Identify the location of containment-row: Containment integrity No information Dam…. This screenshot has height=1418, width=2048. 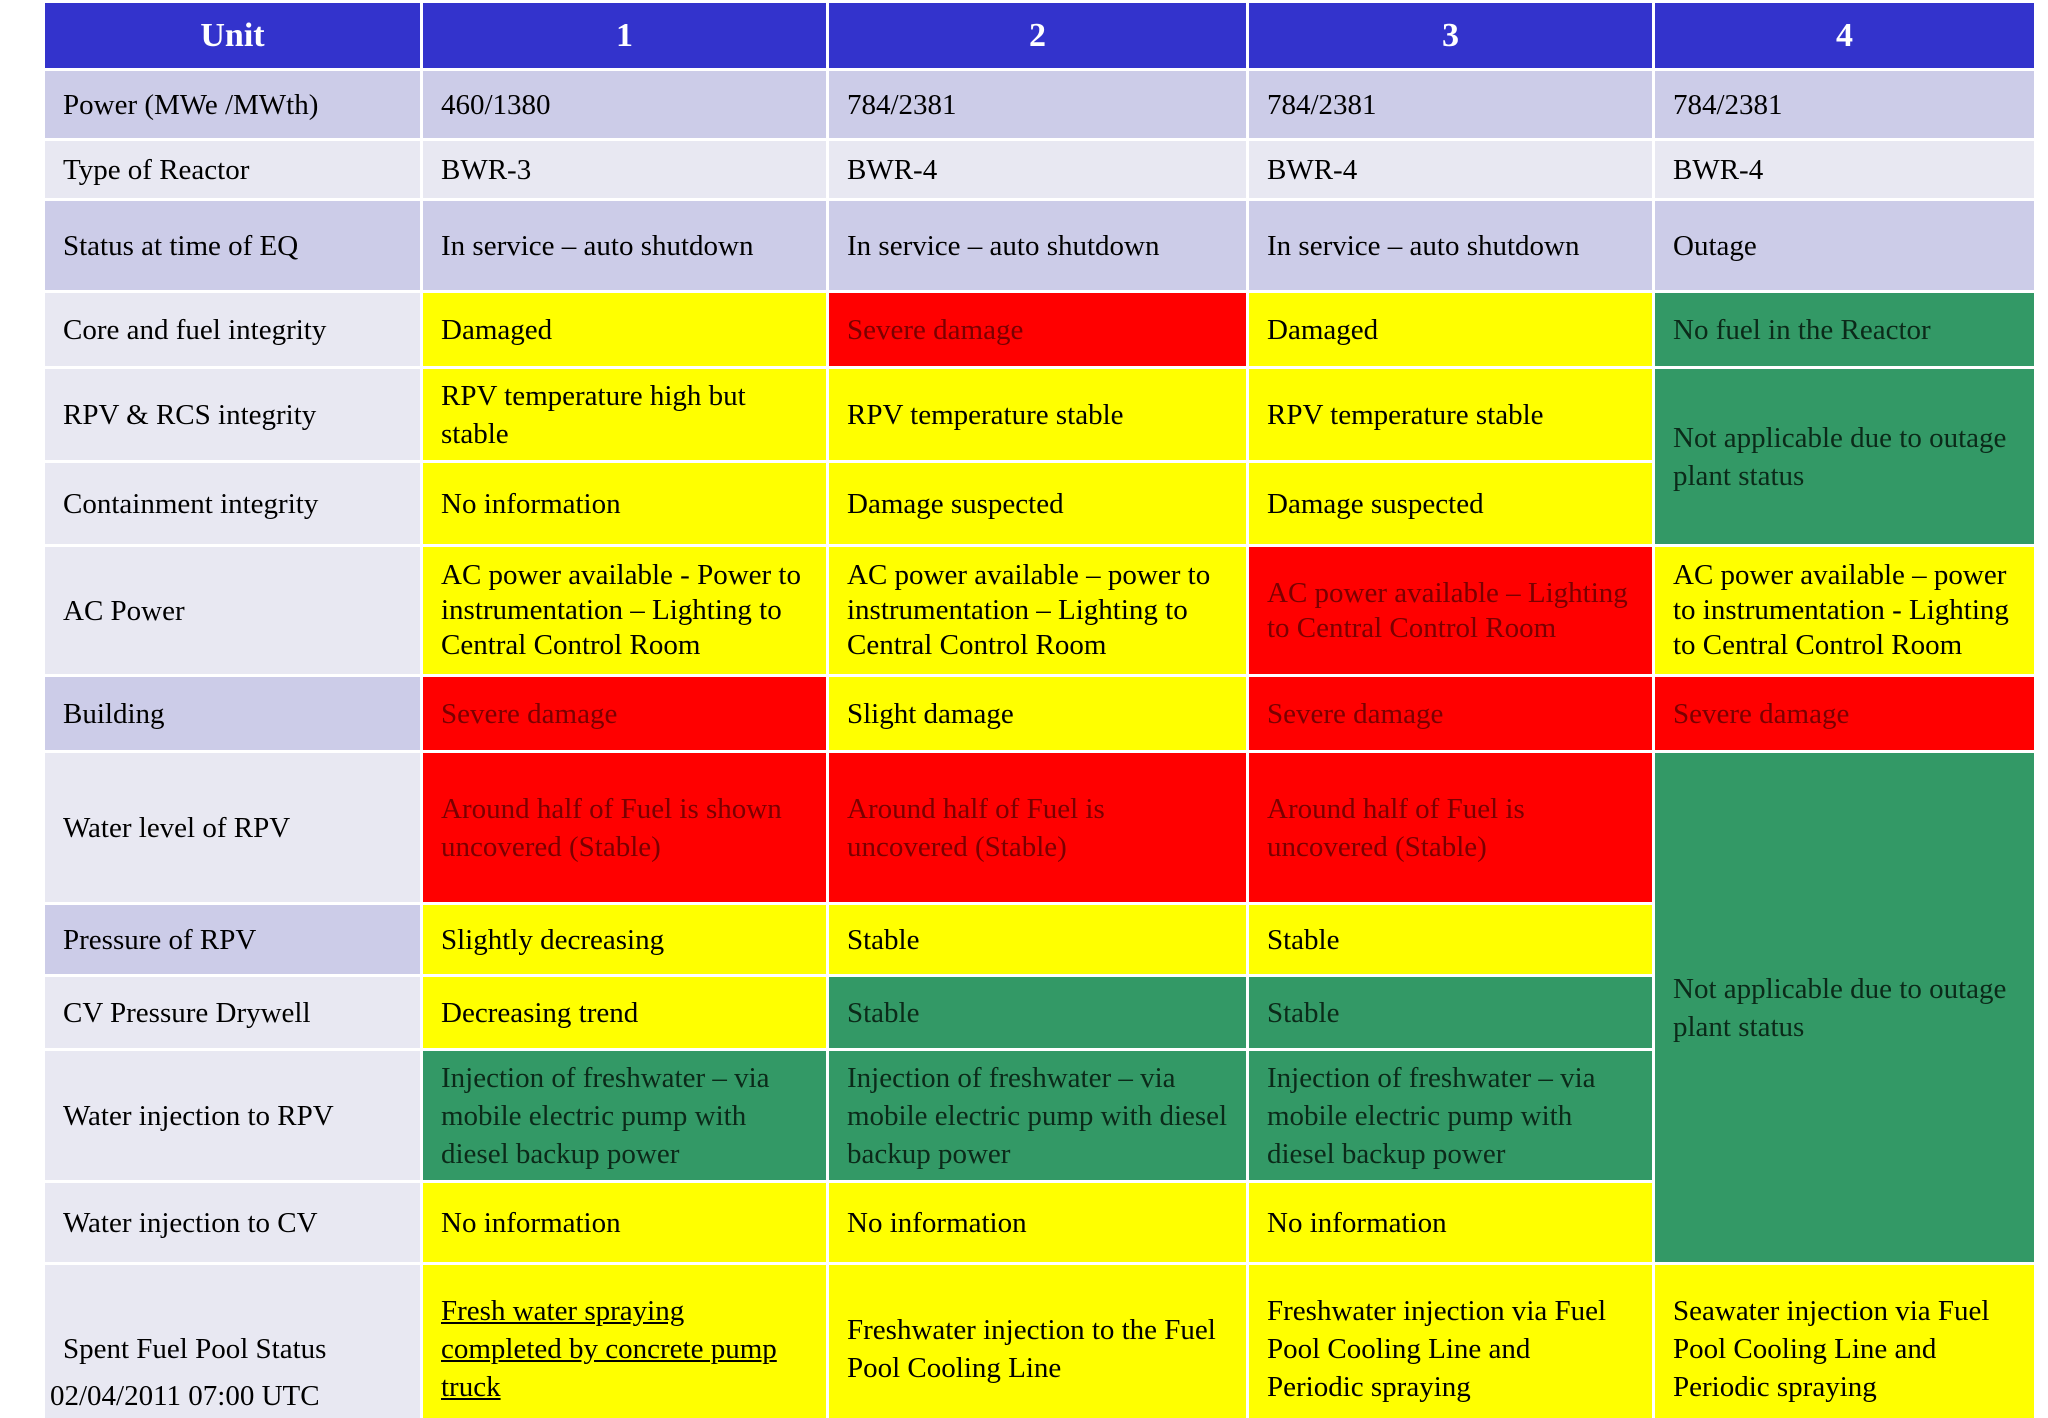
(1039, 503).